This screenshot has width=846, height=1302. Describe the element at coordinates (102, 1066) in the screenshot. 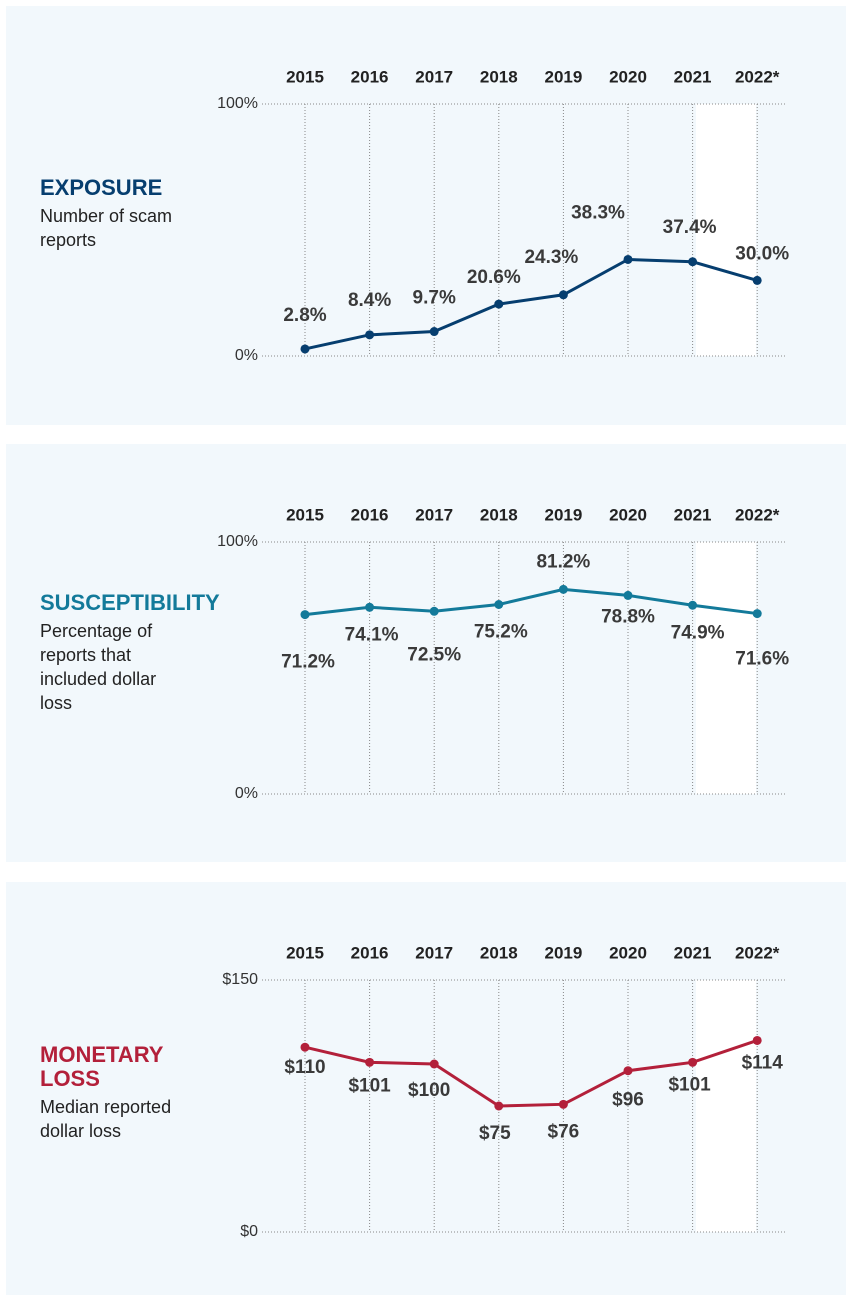

I see `chart-title: MONETARY LOSS` at that location.